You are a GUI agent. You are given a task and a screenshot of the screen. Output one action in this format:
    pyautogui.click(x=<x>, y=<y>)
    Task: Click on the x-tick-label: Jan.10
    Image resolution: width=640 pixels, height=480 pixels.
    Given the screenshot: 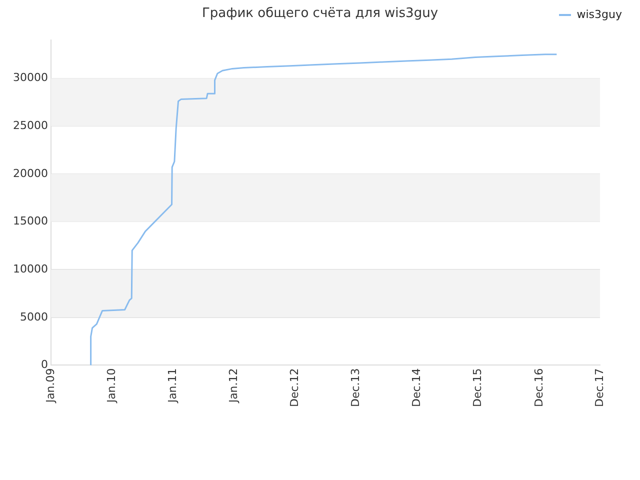 What is the action you would take?
    pyautogui.click(x=111, y=386)
    